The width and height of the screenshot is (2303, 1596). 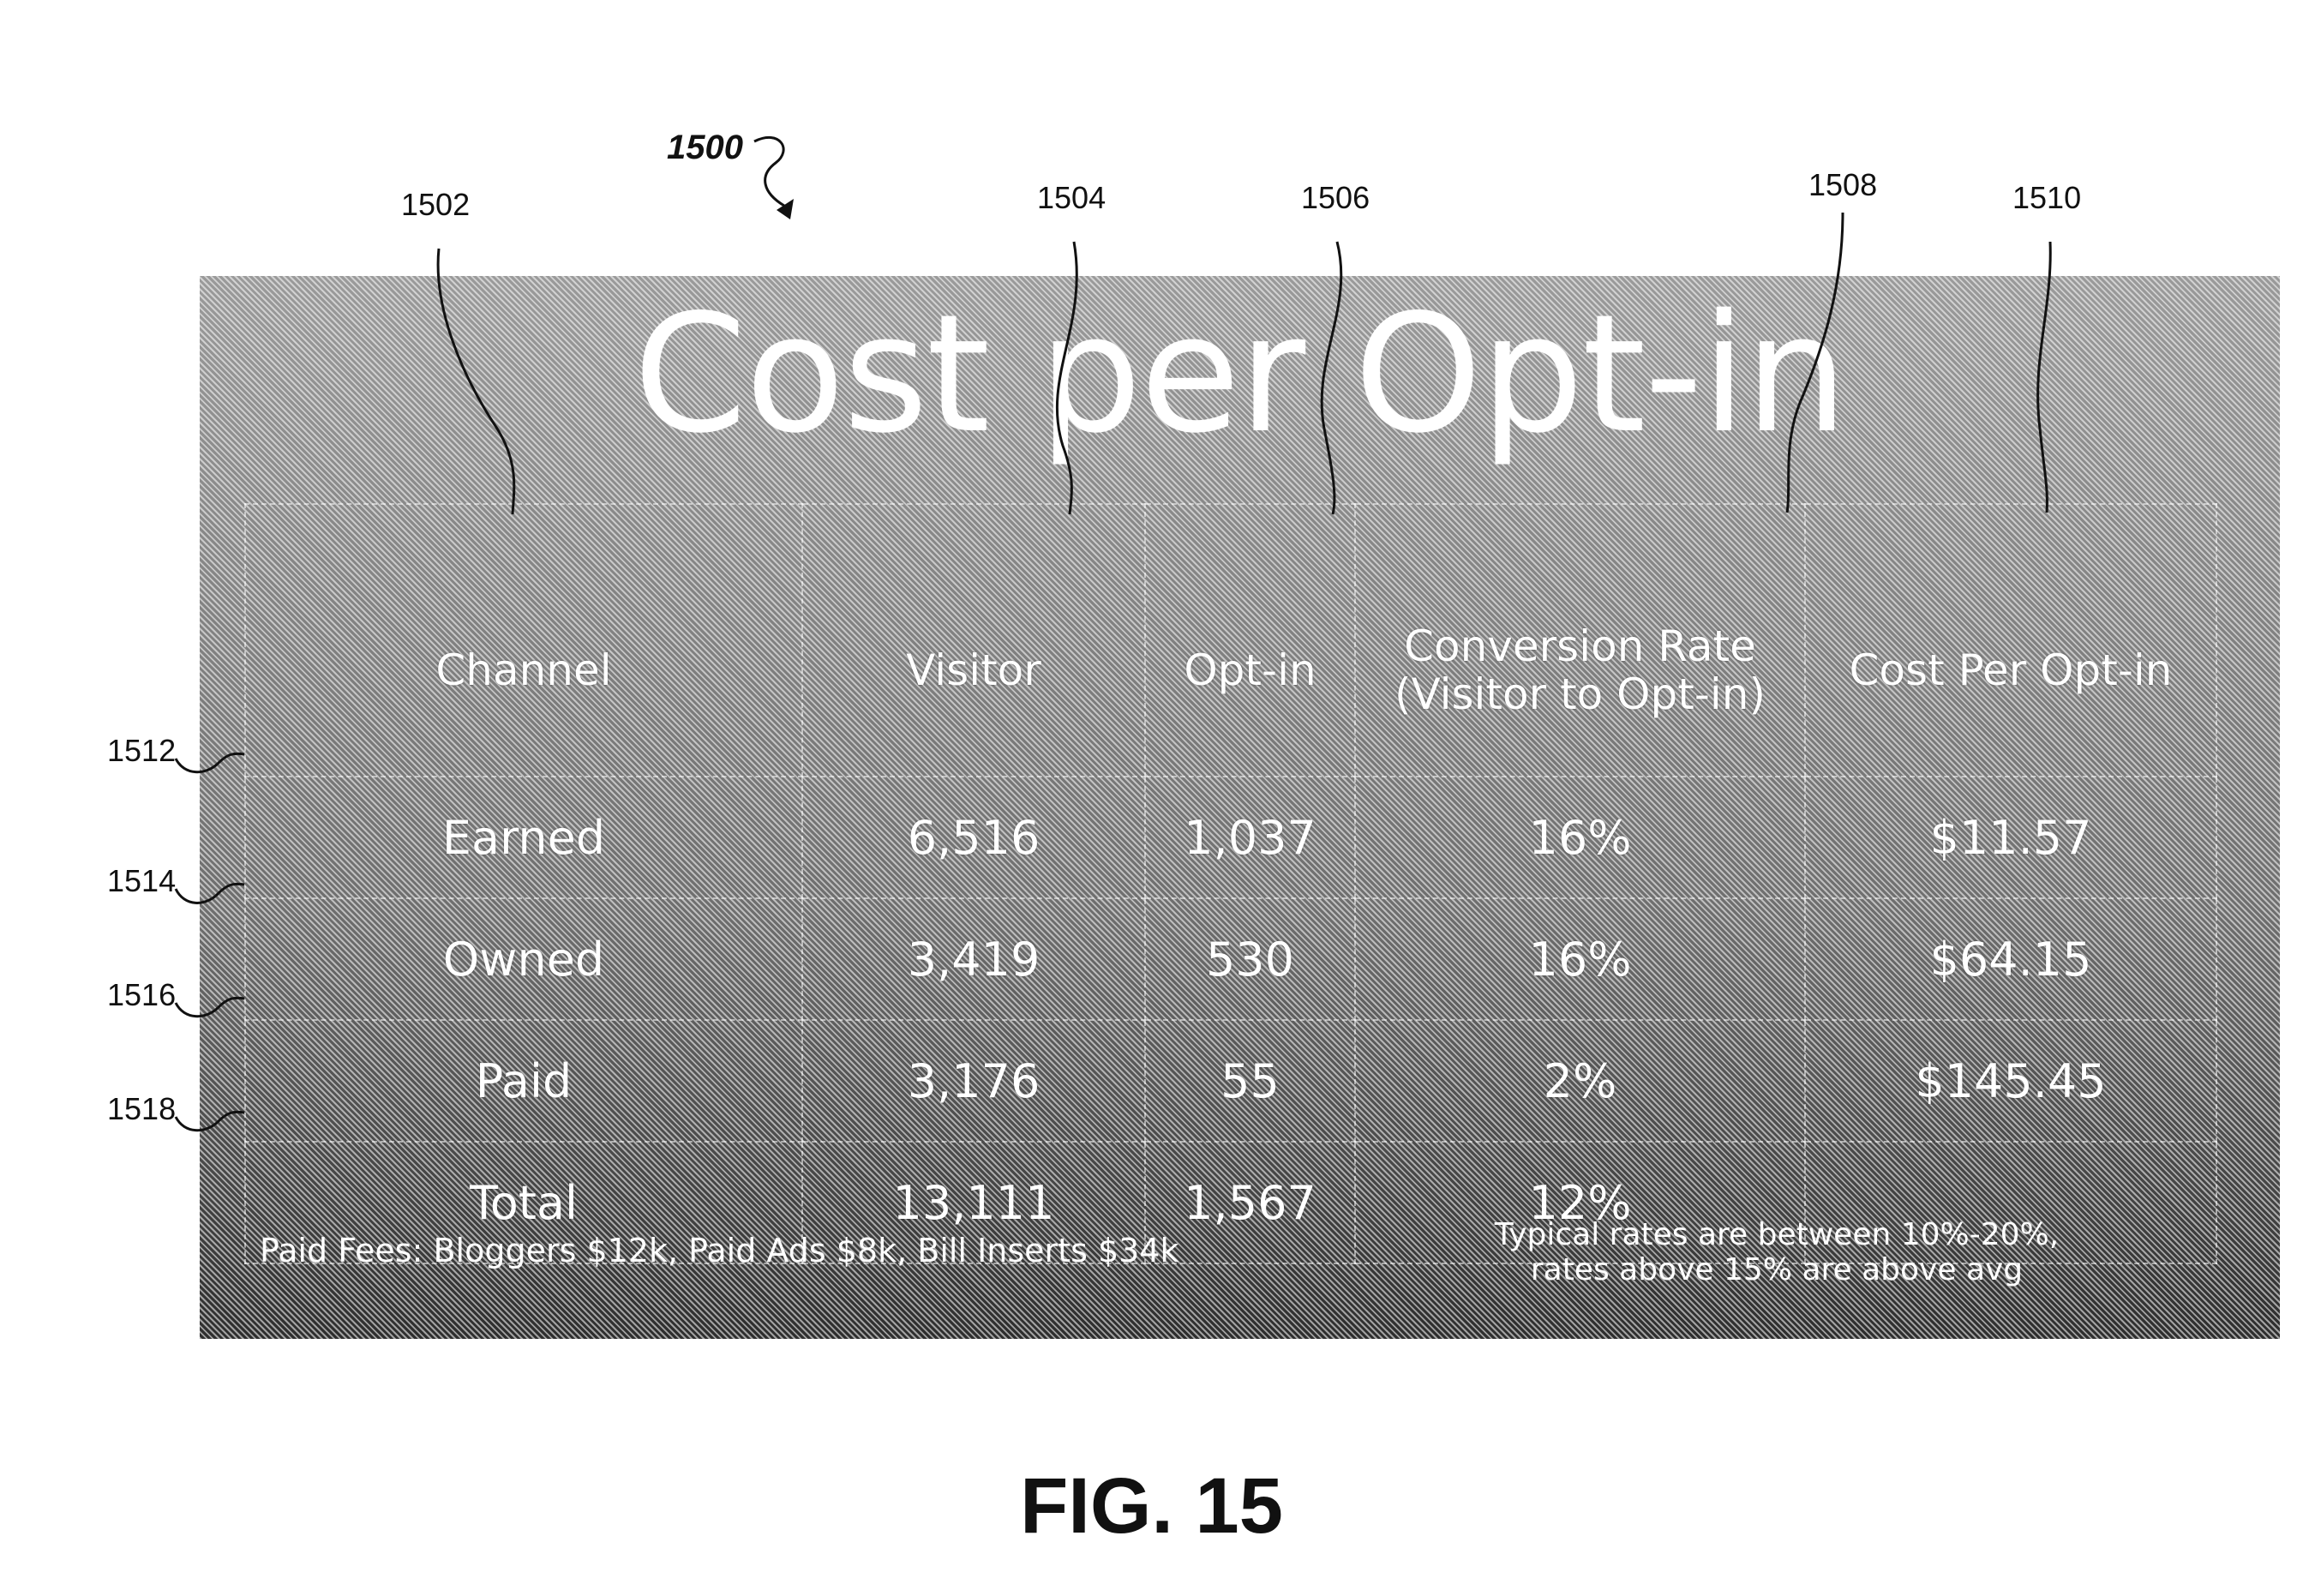 What do you see at coordinates (1240, 374) in the screenshot?
I see `slide-title: Cost per Opt-in` at bounding box center [1240, 374].